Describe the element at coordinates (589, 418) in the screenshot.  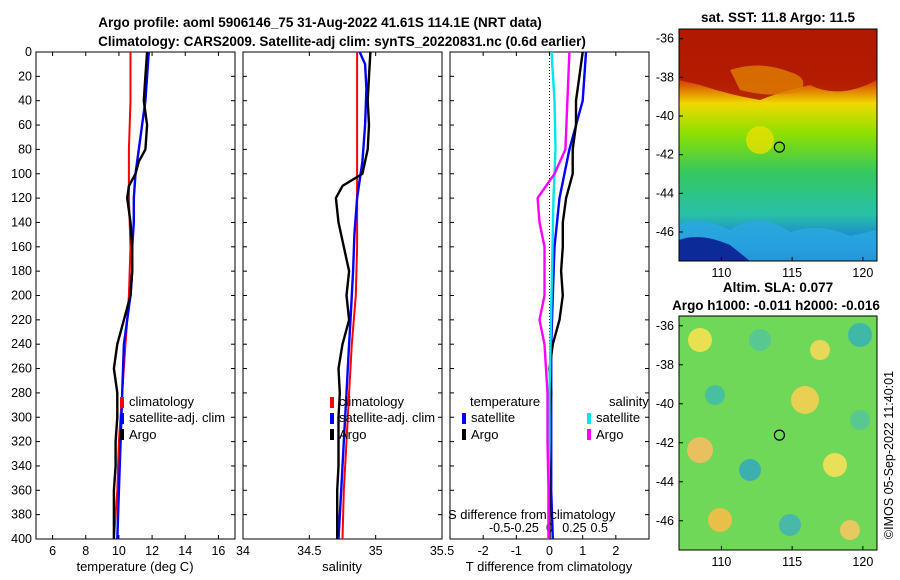
I see `legend-swatch-s-satellite` at that location.